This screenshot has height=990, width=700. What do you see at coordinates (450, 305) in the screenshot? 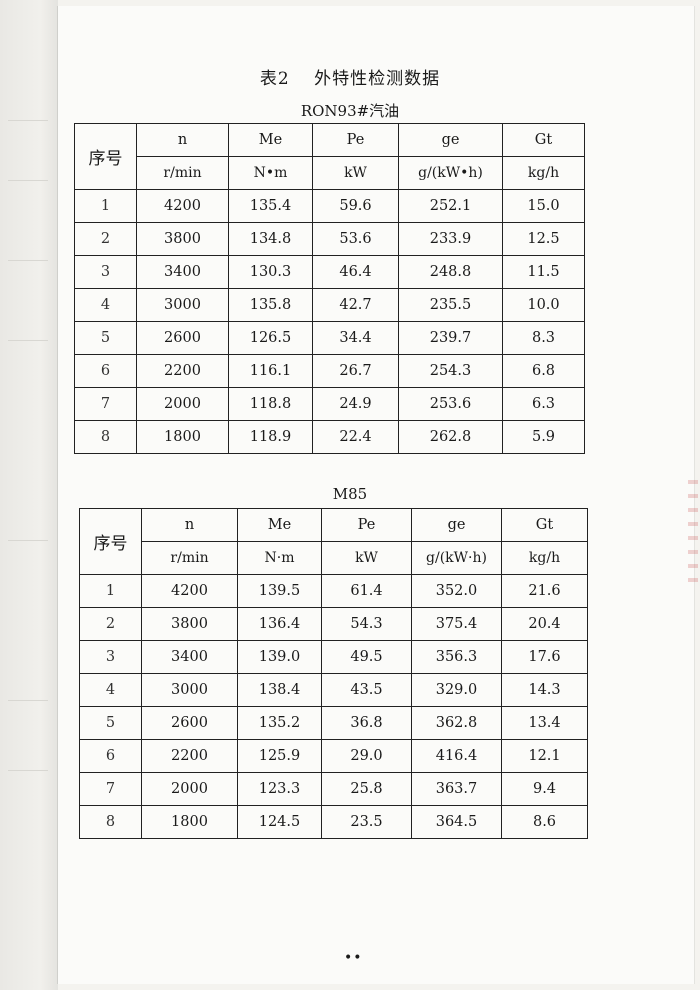
I see `cell-ge: 235.5` at bounding box center [450, 305].